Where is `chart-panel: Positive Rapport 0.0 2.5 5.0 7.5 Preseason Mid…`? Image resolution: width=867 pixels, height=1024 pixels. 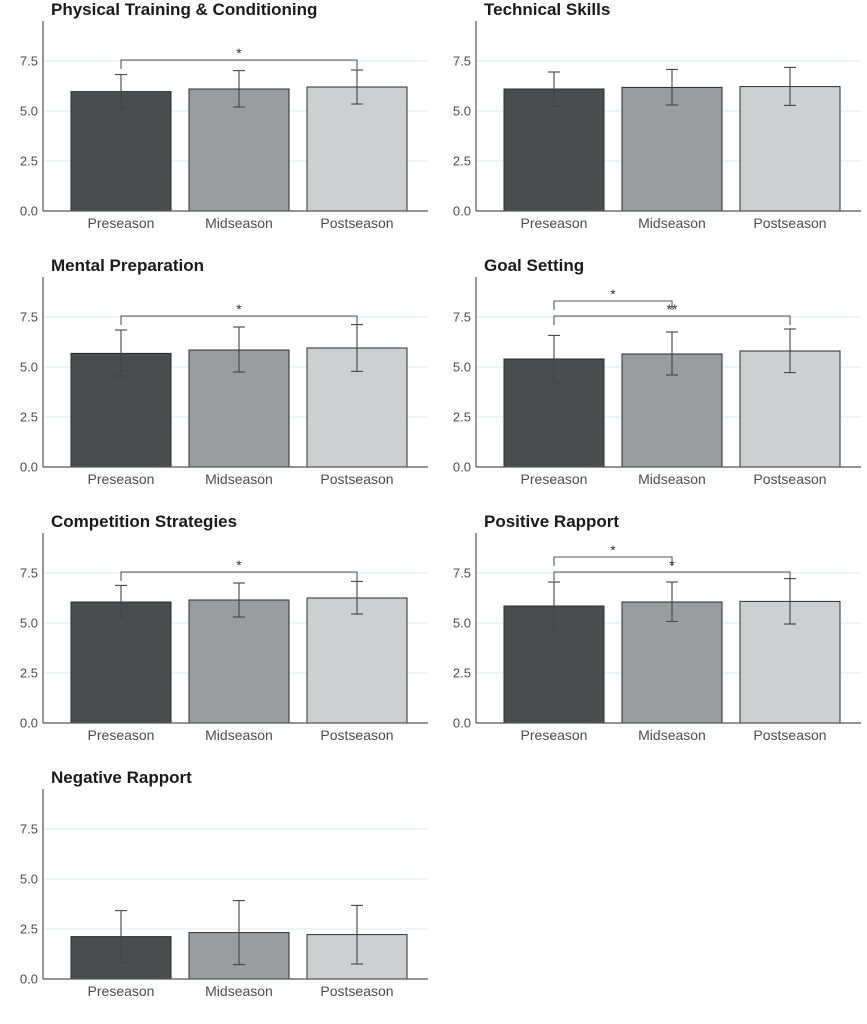
chart-panel: Positive Rapport 0.0 2.5 5.0 7.5 Preseason Mid… is located at coordinates (657, 627).